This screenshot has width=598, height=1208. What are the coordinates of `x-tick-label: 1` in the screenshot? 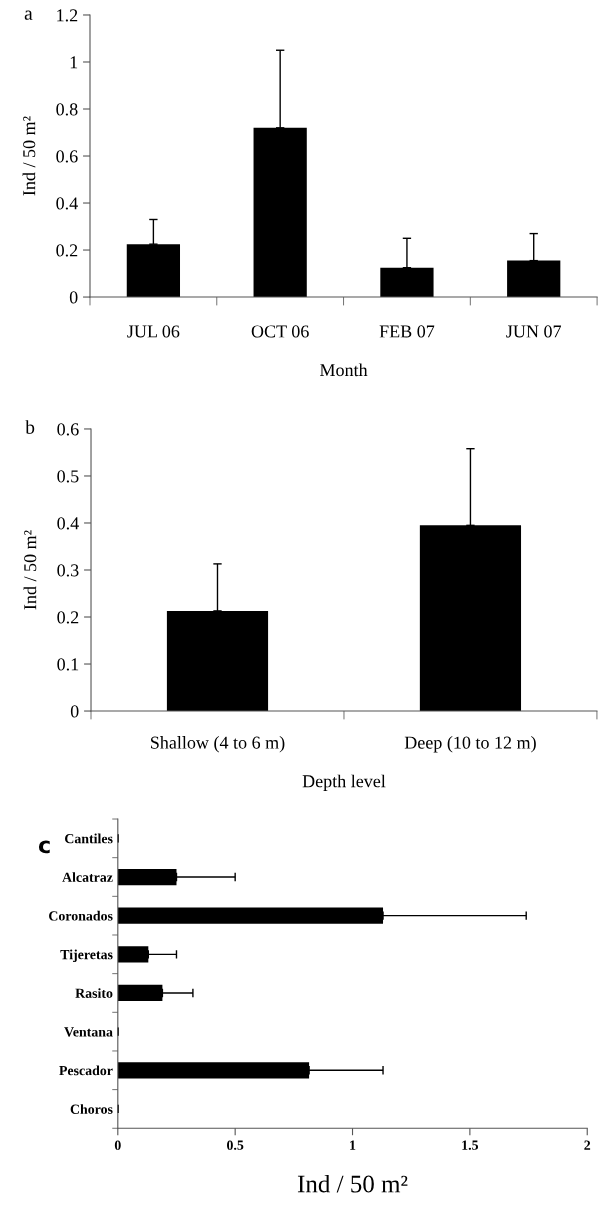 It's located at (353, 1145).